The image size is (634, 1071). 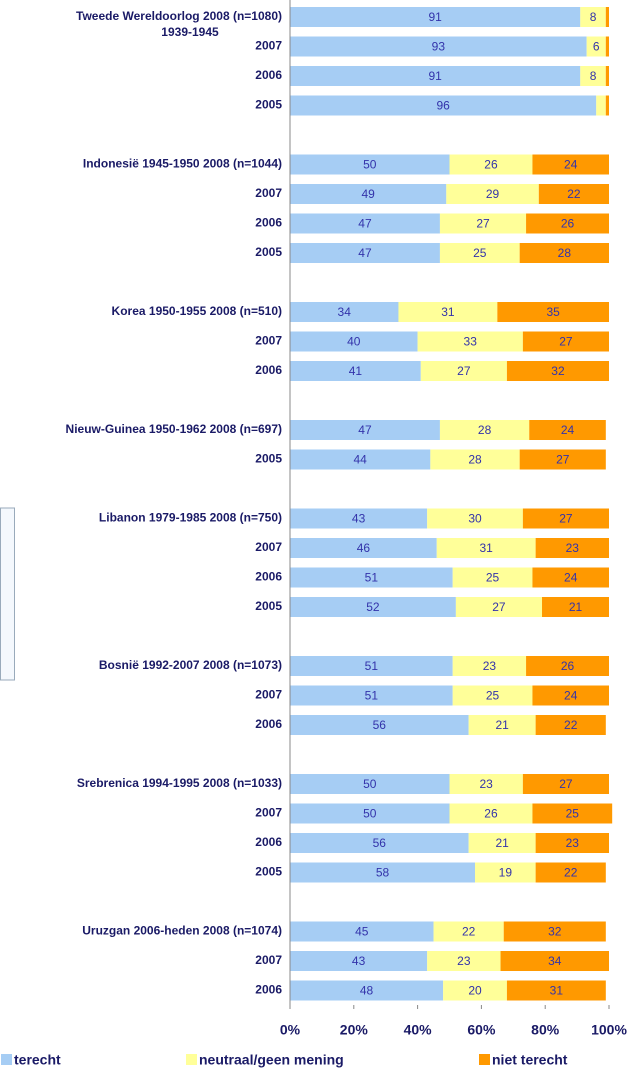 What do you see at coordinates (596, 47) in the screenshot?
I see `value-label: 6` at bounding box center [596, 47].